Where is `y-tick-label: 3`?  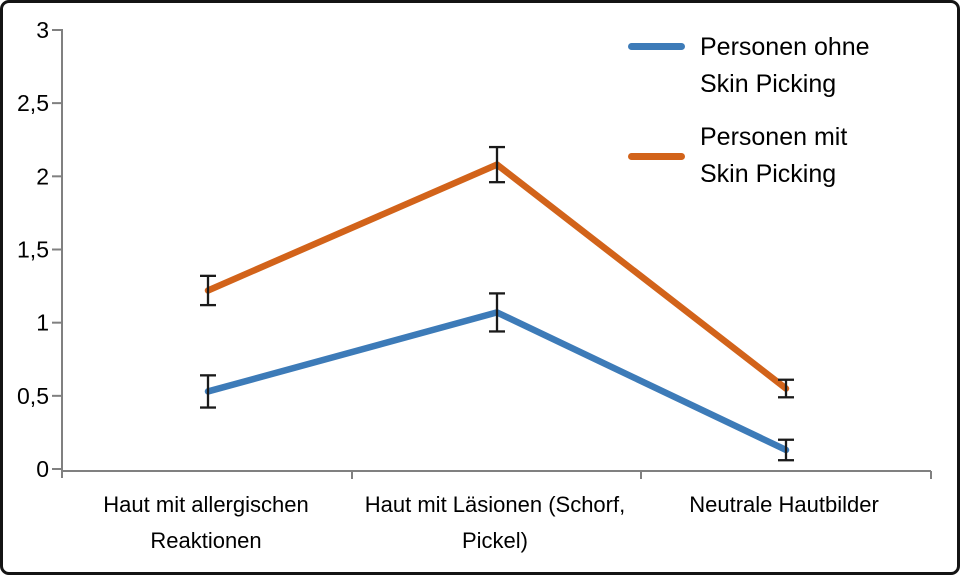
y-tick-label: 3 is located at coordinates (42, 30).